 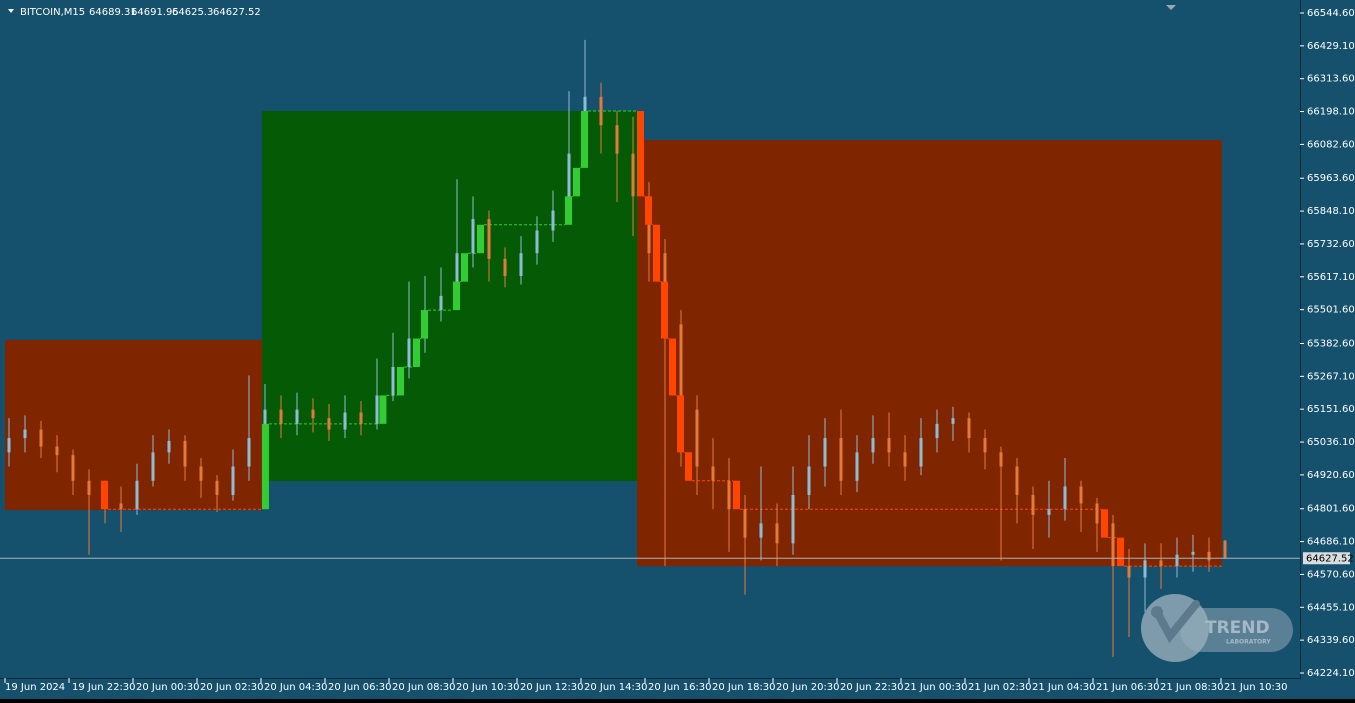 I want to click on x-tick-label: 21 Jun 00:30, so click(x=936, y=687).